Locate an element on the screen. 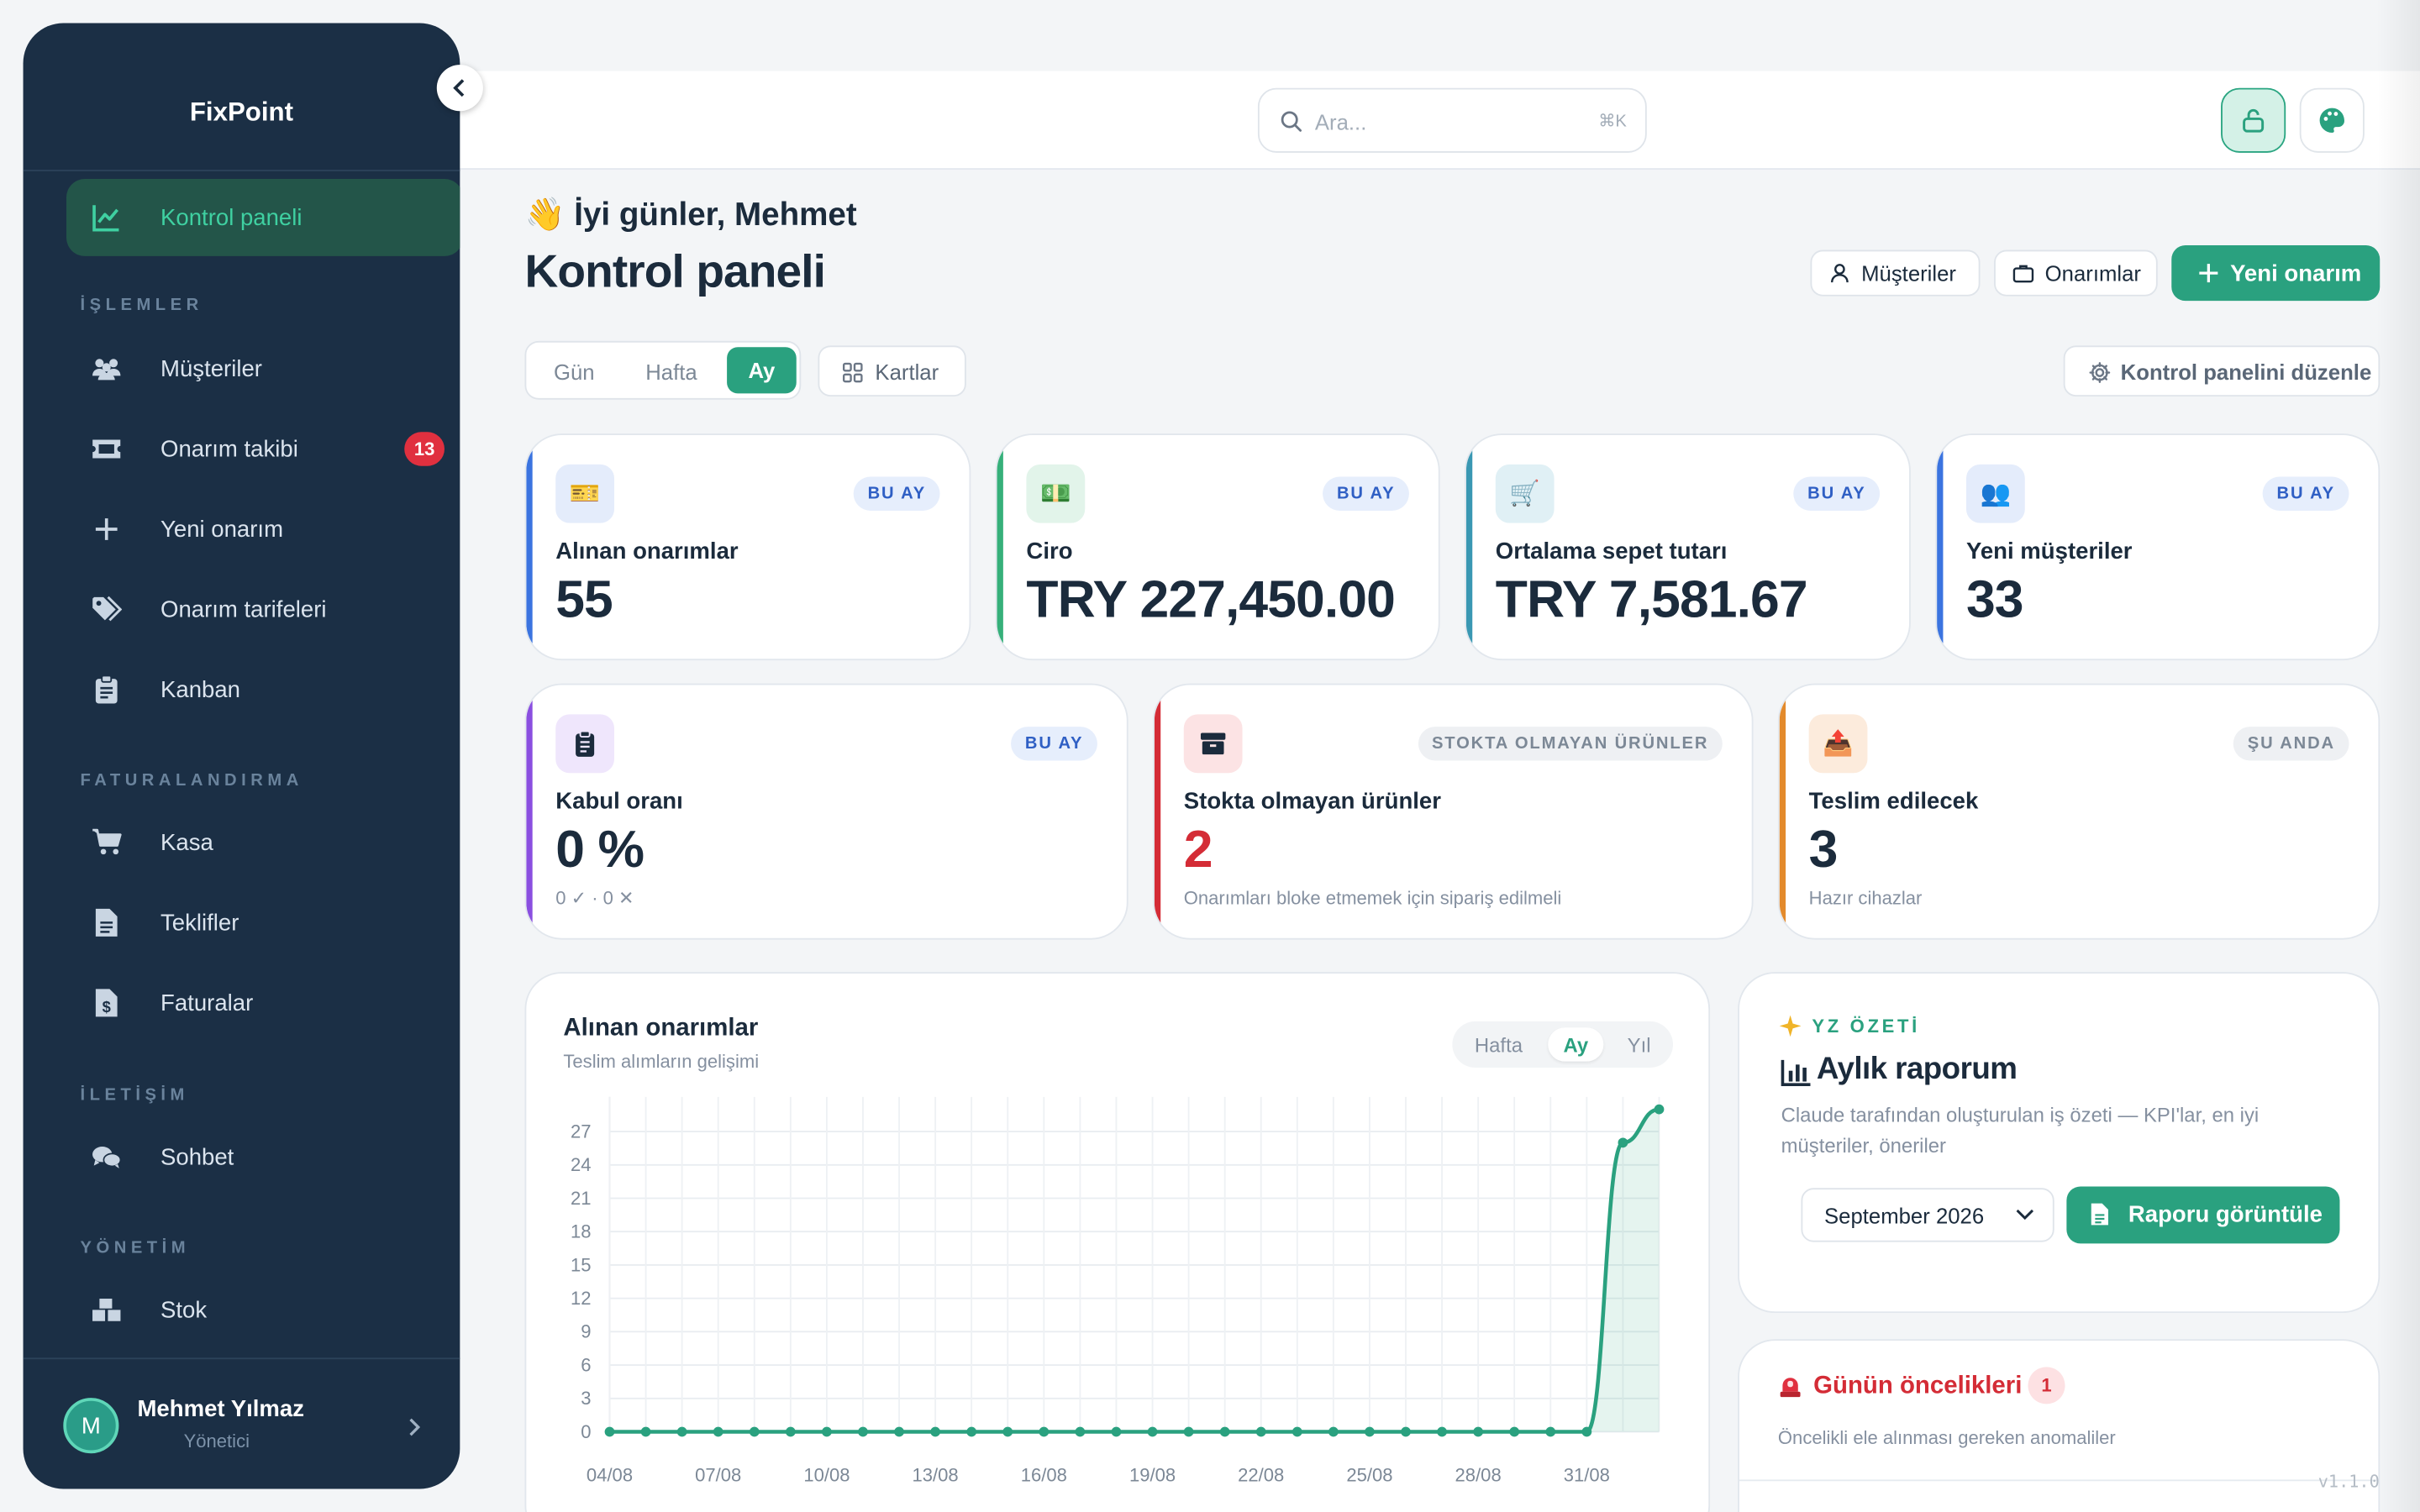 The width and height of the screenshot is (2420, 1512). user-name: Mehmet Yılmaz is located at coordinates (221, 1409).